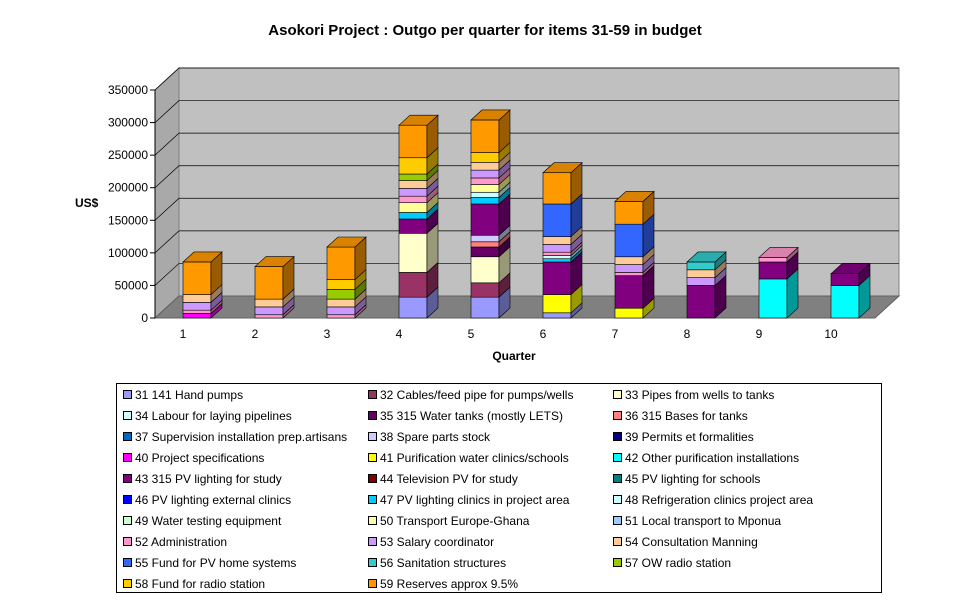  Describe the element at coordinates (448, 521) in the screenshot. I see `legend-item: 50 Transport Europe-Ghana` at that location.